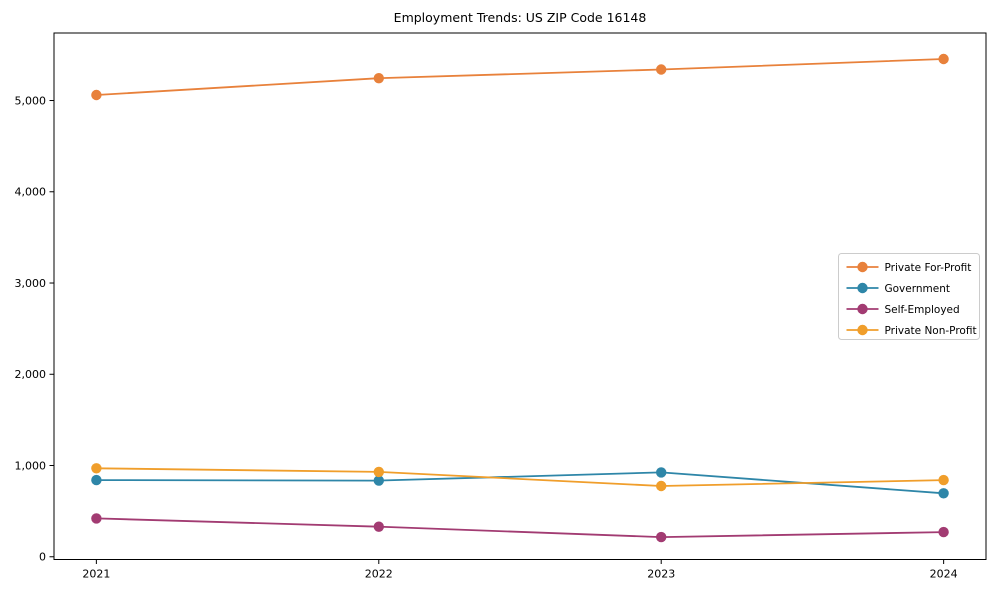  I want to click on legend-label-private-for-profit: Private For-Profit, so click(928, 268).